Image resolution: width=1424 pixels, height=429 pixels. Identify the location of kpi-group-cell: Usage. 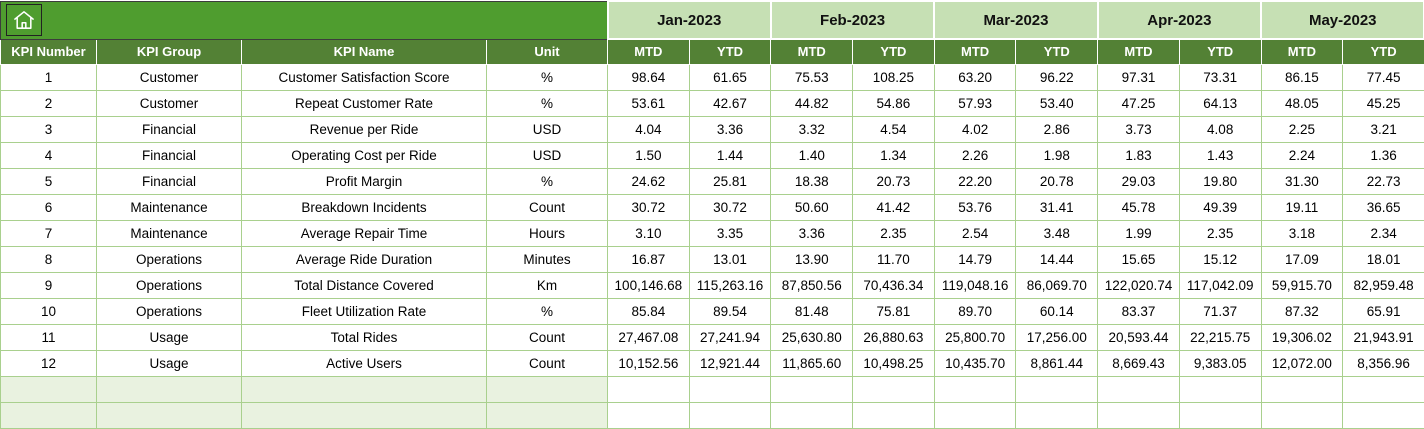
(169, 337).